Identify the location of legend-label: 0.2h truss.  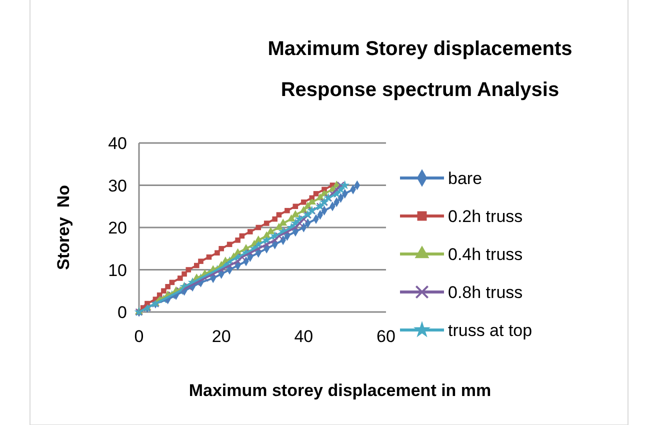
(485, 216).